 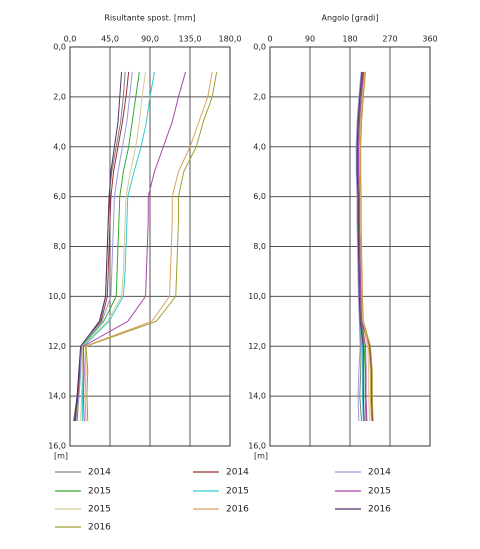 I want to click on x-tick-label: 180, so click(x=349, y=39).